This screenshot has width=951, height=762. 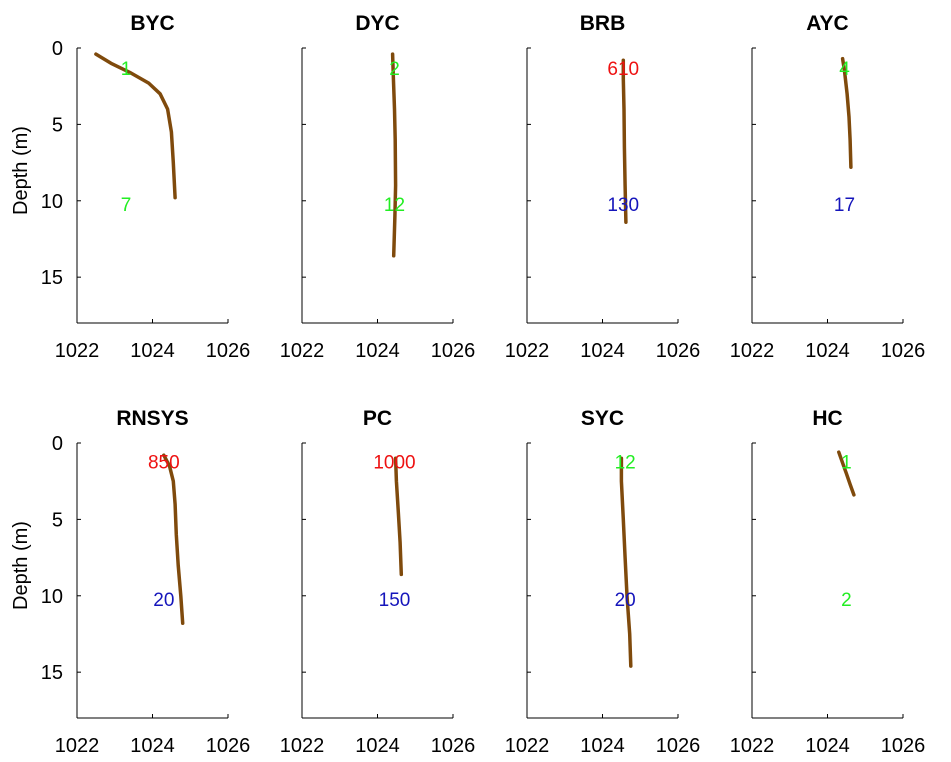 I want to click on count-annotation: 610, so click(x=623, y=69).